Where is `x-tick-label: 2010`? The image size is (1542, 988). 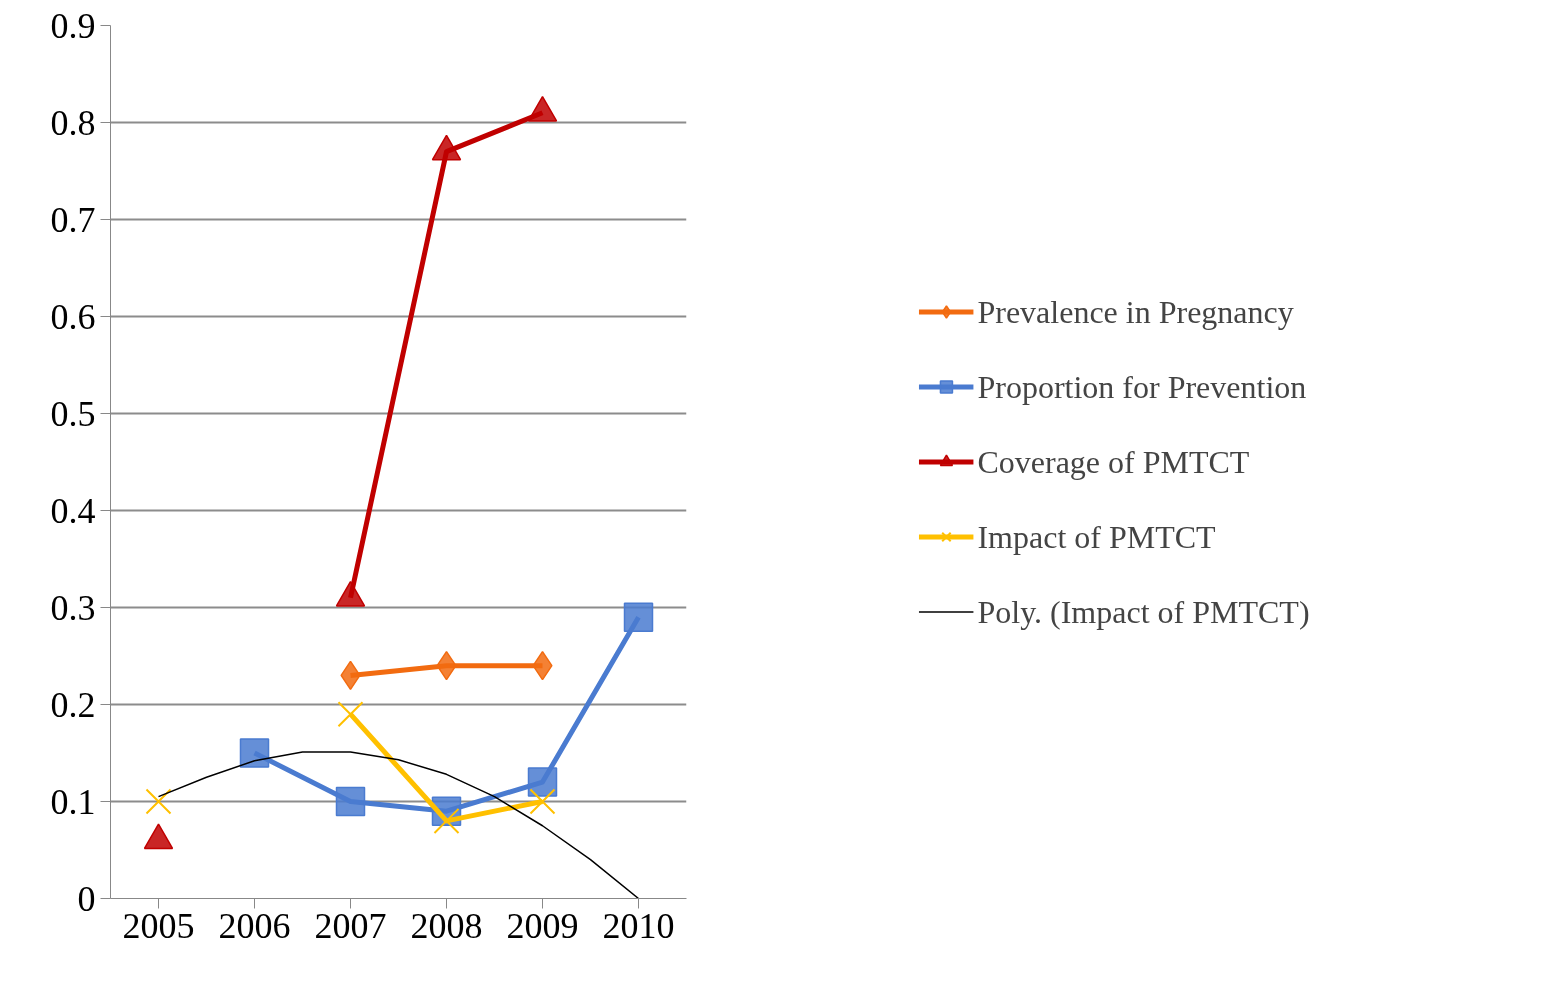
x-tick-label: 2010 is located at coordinates (638, 925).